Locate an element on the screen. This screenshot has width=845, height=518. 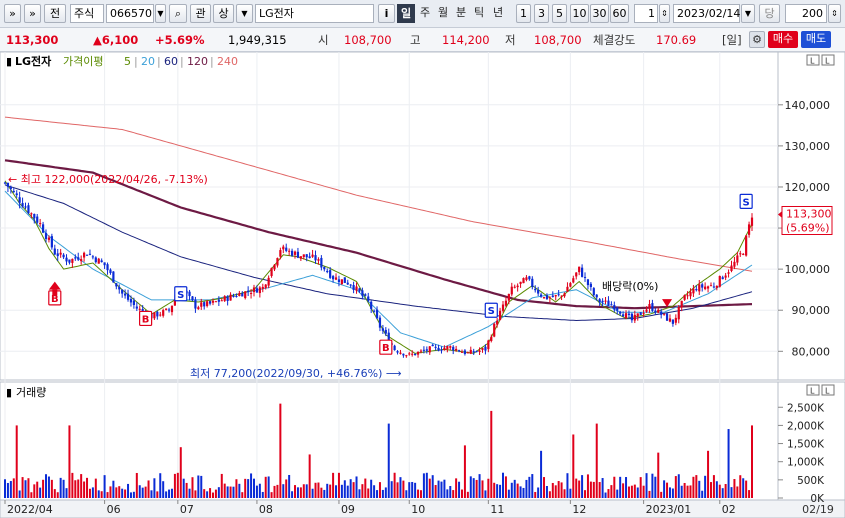
code-input: 066570 is located at coordinates (130, 13).